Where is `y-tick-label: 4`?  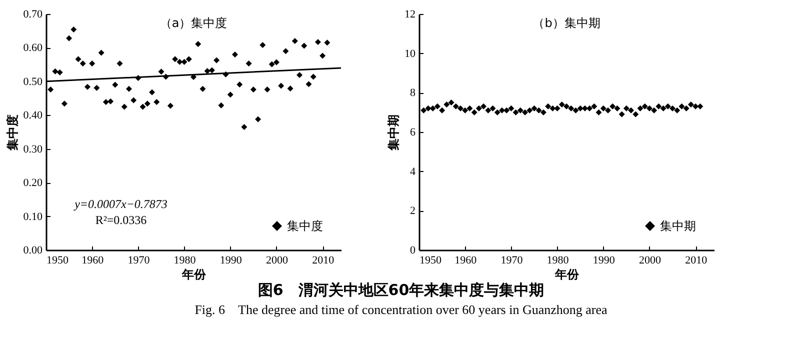
y-tick-label: 4 is located at coordinates (413, 172).